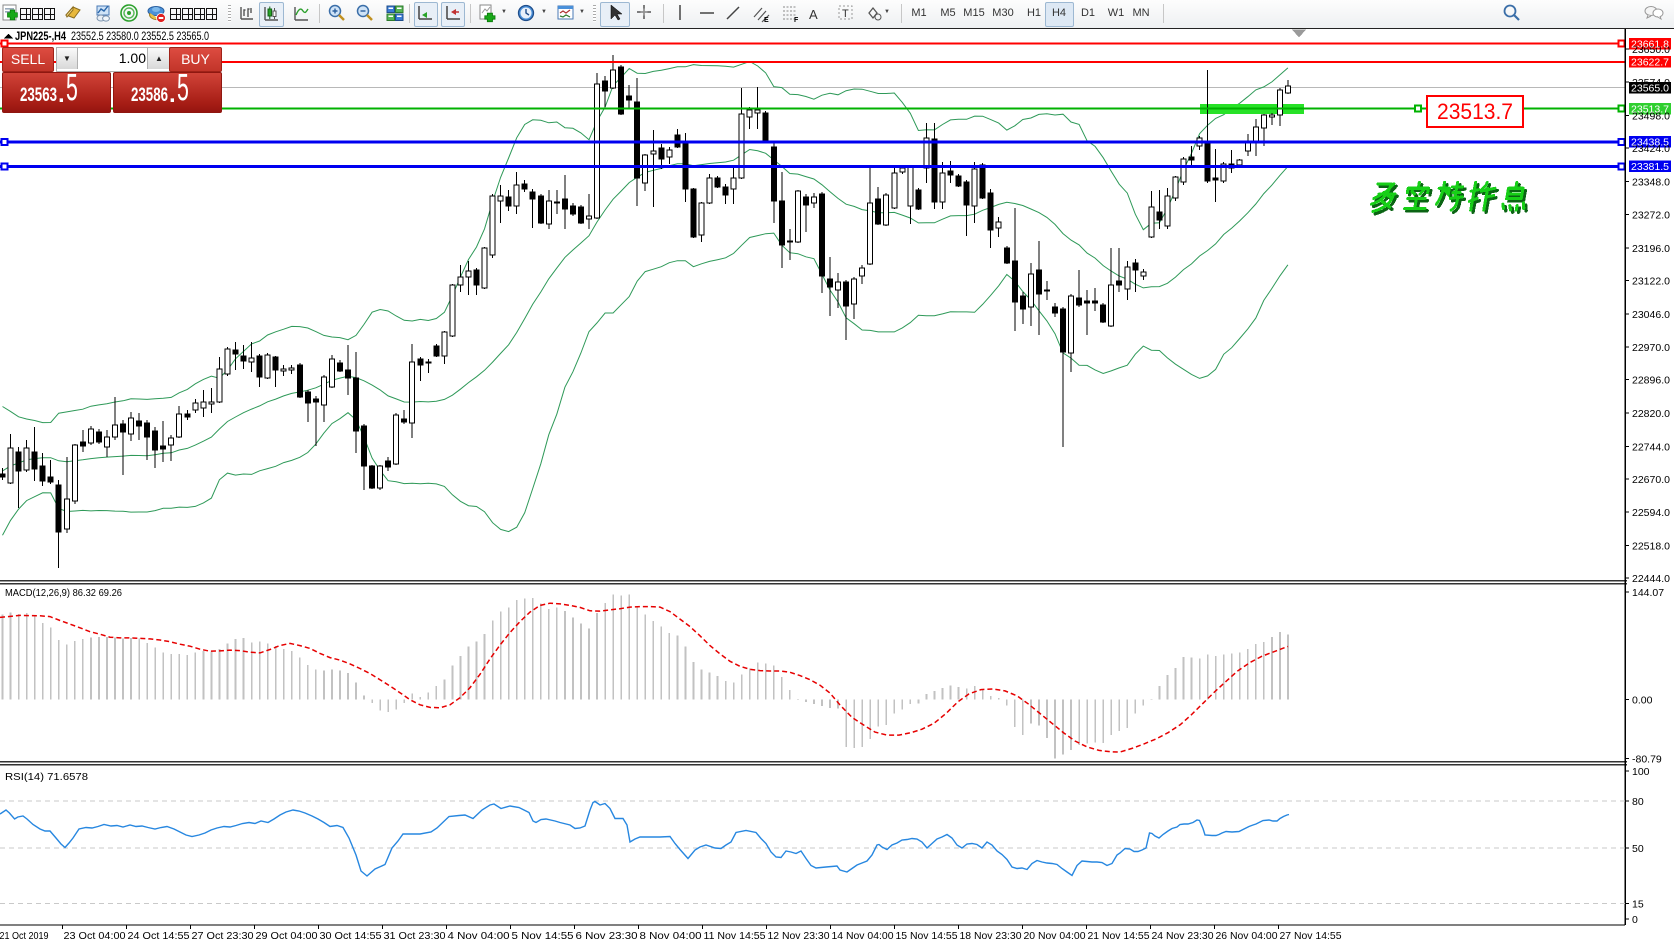 The width and height of the screenshot is (1674, 948). Describe the element at coordinates (1638, 904) in the screenshot. I see `svg-text: 15` at that location.